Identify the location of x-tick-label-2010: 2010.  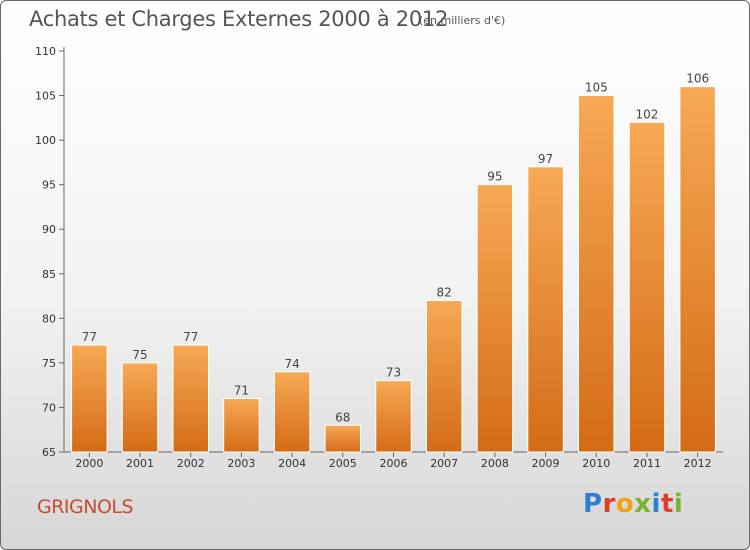
(596, 463).